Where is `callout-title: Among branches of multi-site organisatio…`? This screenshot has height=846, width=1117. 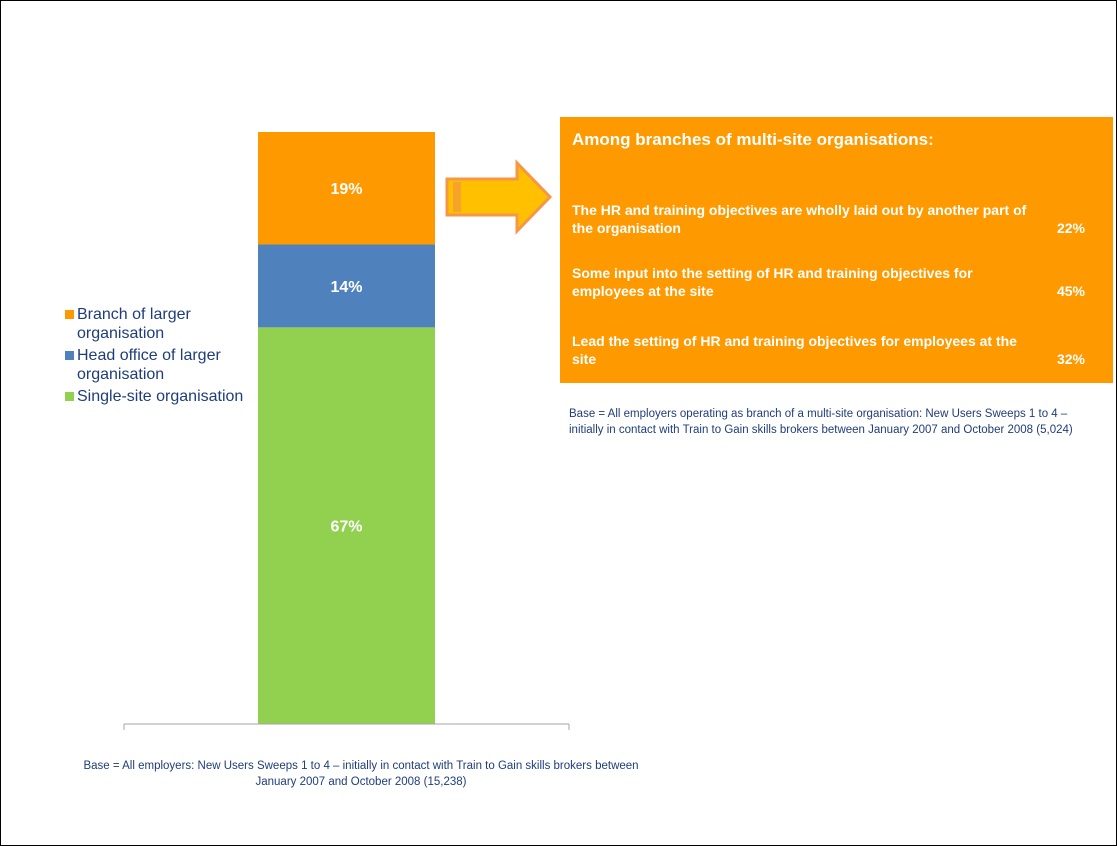
callout-title: Among branches of multi-site organisatio… is located at coordinates (753, 139).